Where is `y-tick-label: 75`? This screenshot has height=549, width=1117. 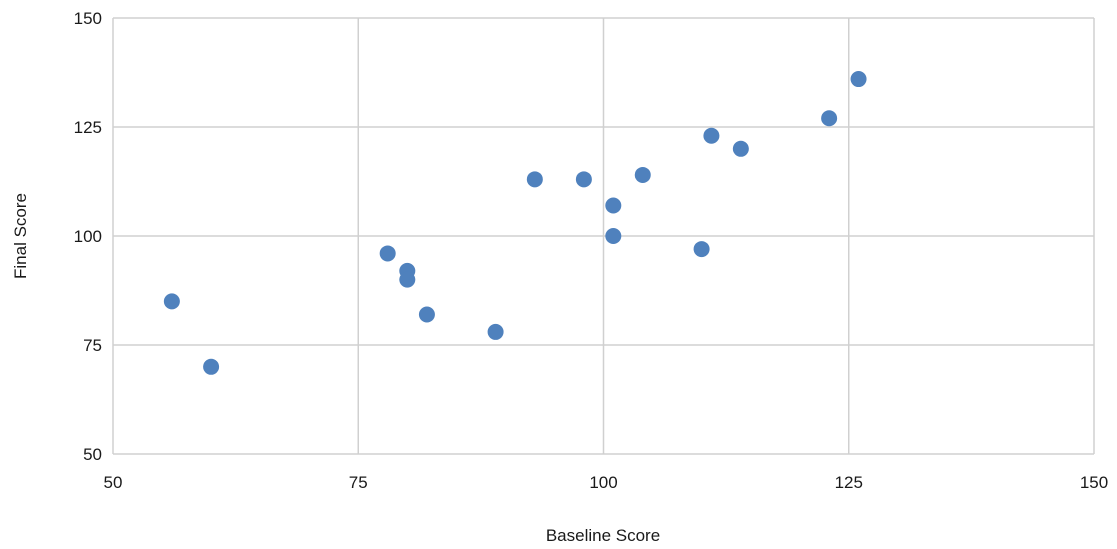 y-tick-label: 75 is located at coordinates (92, 345).